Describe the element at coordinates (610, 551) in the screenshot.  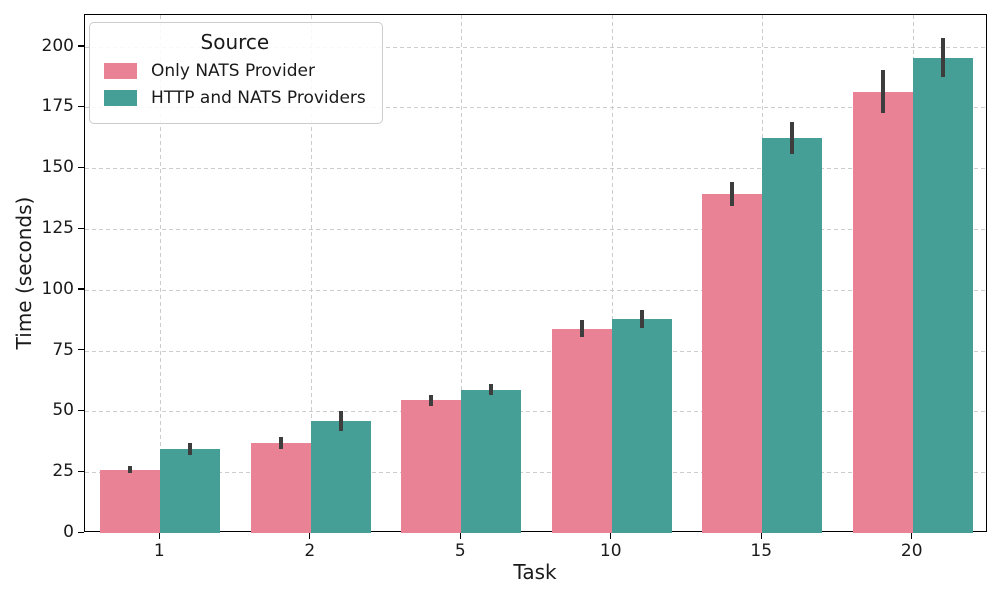
I see `x-tick-label: 10` at that location.